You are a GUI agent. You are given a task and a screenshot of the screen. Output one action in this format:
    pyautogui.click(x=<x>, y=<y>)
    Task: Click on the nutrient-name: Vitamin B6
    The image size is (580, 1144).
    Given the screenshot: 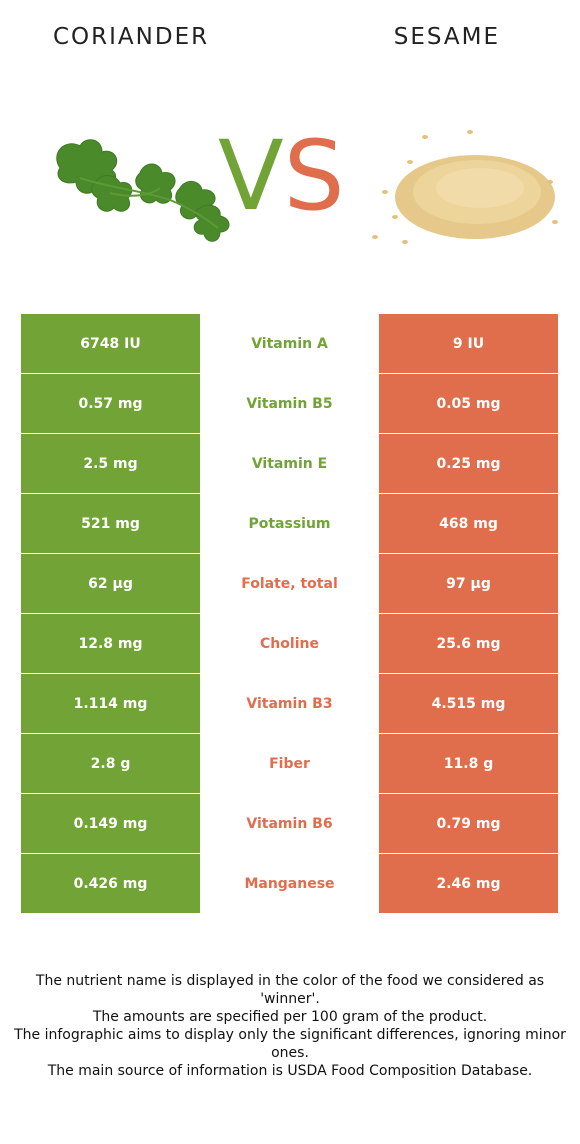 What is the action you would take?
    pyautogui.click(x=289, y=823)
    